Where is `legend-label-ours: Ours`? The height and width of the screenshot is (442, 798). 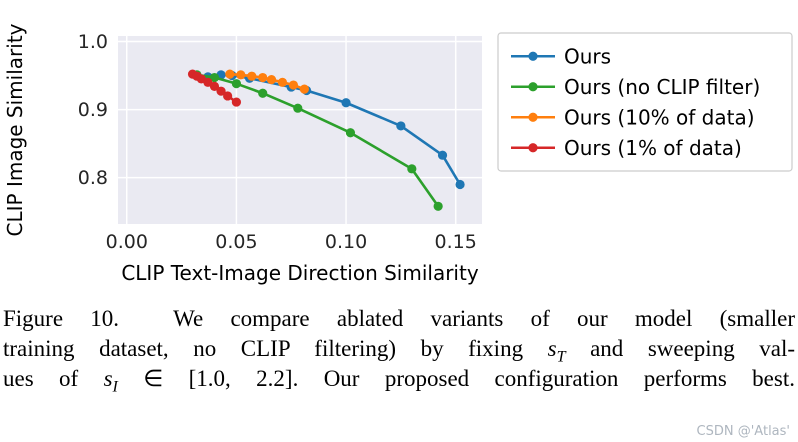
legend-label-ours: Ours is located at coordinates (587, 56).